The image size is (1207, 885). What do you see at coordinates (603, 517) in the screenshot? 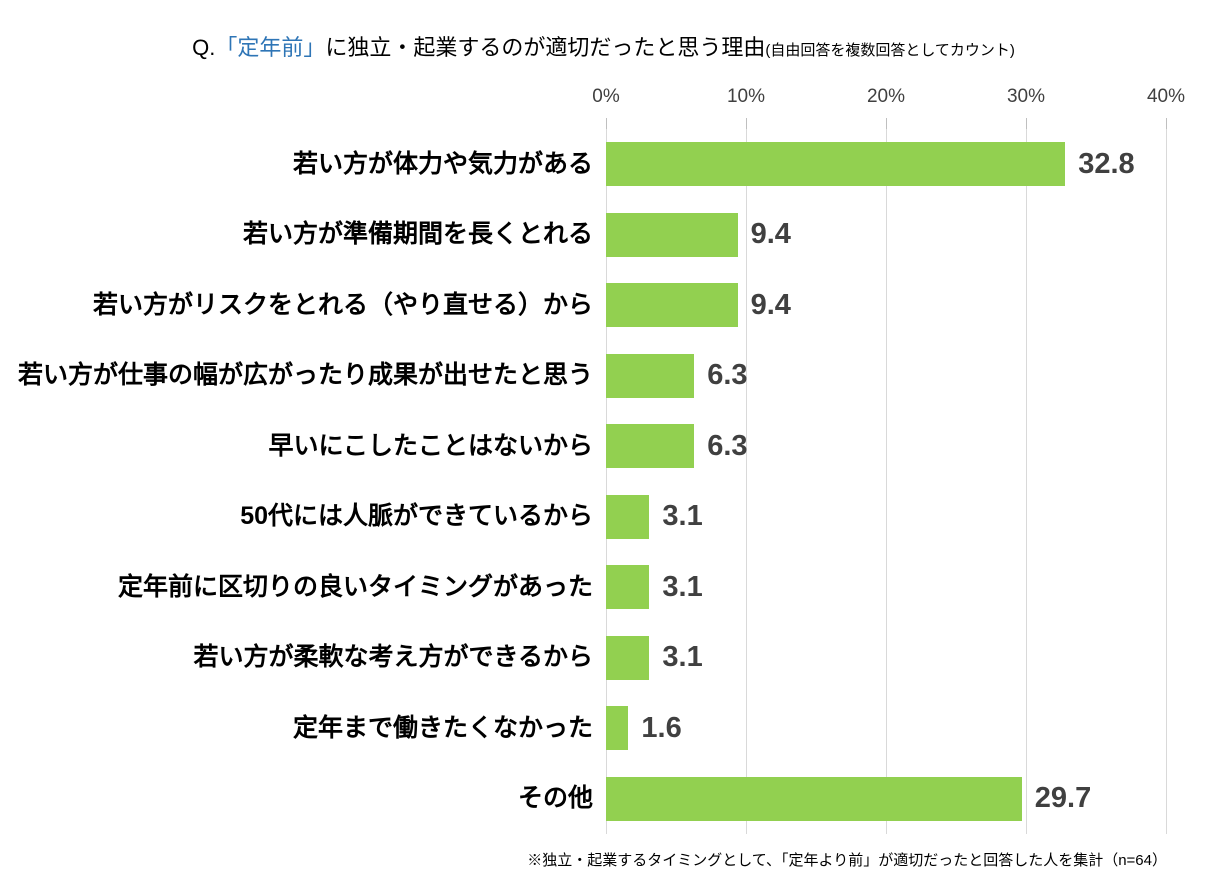
I see `chart-row: 50代には人脈ができているから 3.1` at bounding box center [603, 517].